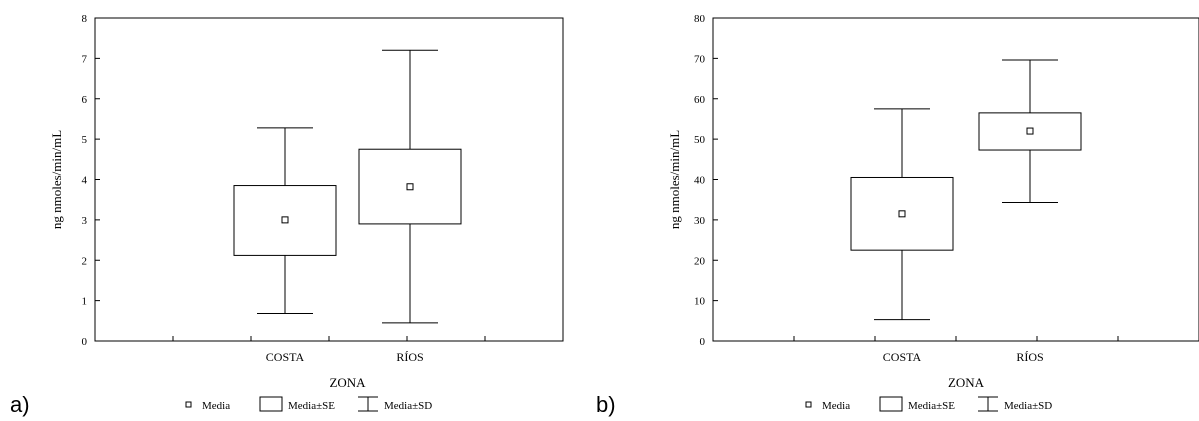 Image resolution: width=1199 pixels, height=421 pixels. I want to click on y-tick-label: 7, so click(85, 59).